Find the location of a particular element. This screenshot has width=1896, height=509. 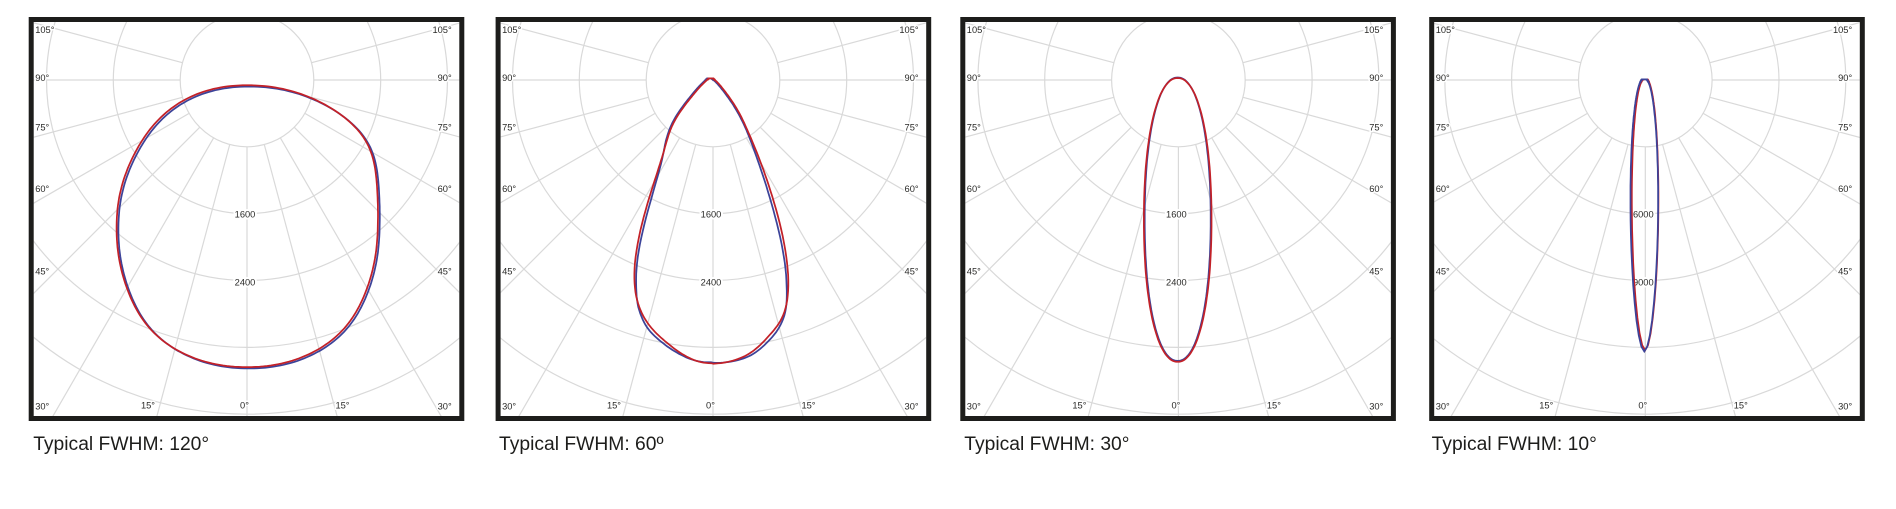

svg-text: Typical FWHM: 30° is located at coordinates (1046, 444).